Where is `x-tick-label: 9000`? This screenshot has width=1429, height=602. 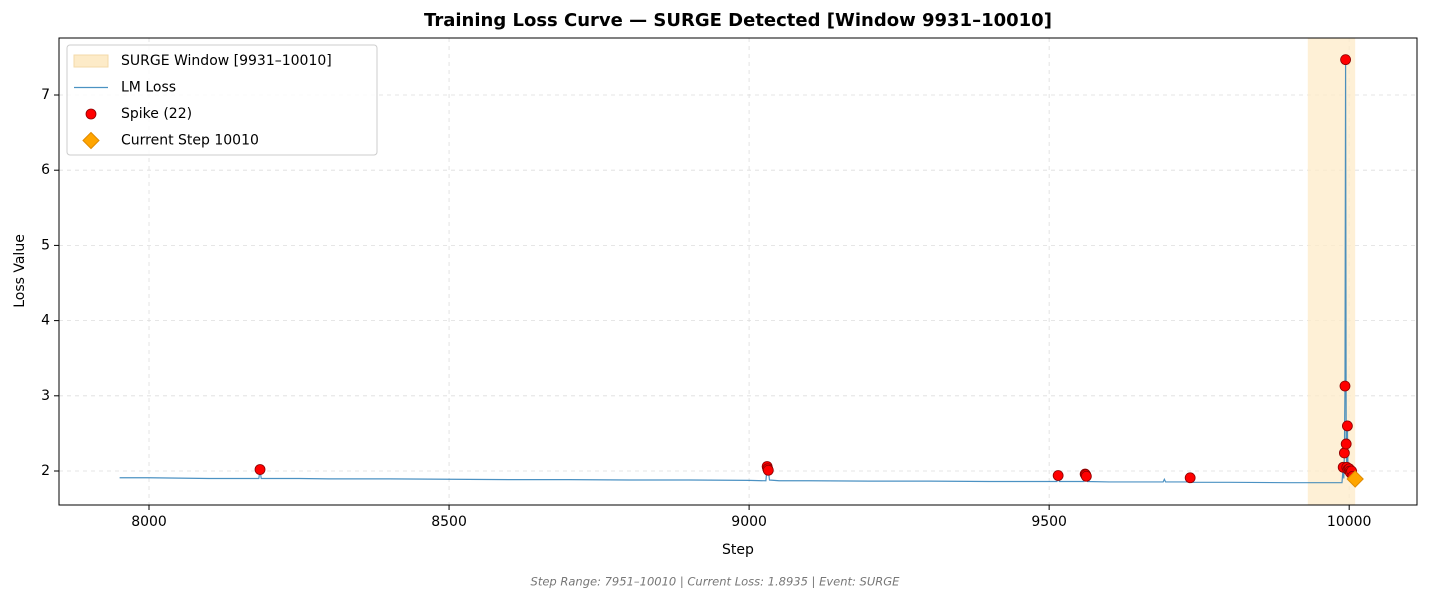 x-tick-label: 9000 is located at coordinates (749, 522).